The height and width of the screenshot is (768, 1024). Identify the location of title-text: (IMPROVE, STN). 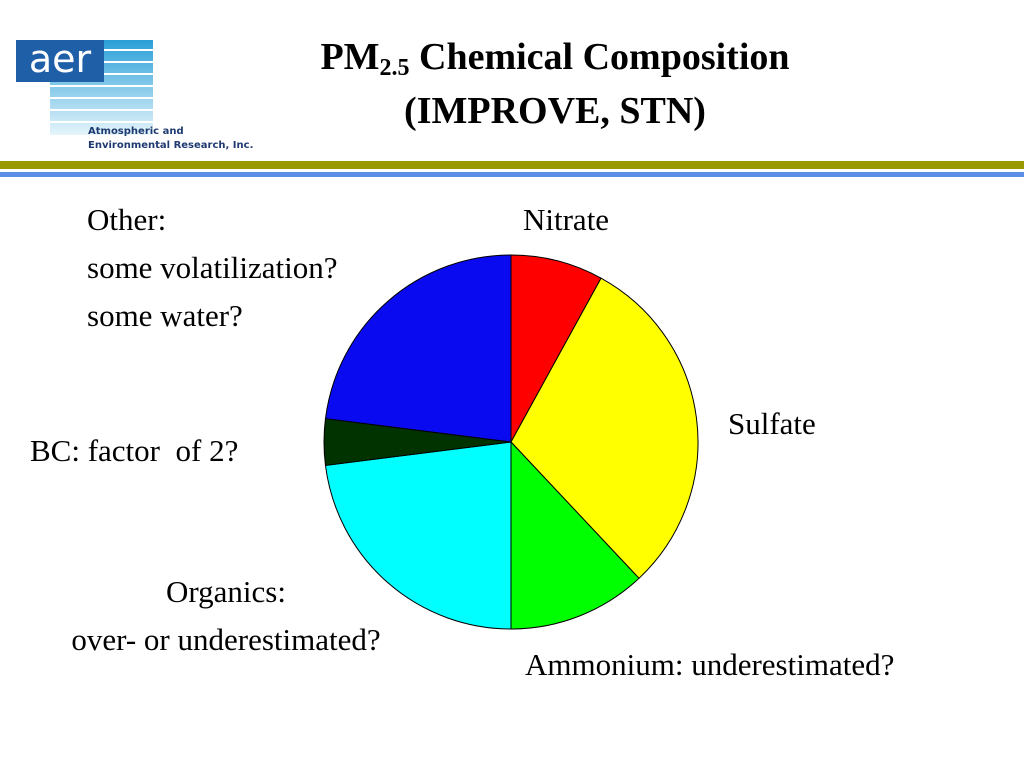
(555, 111).